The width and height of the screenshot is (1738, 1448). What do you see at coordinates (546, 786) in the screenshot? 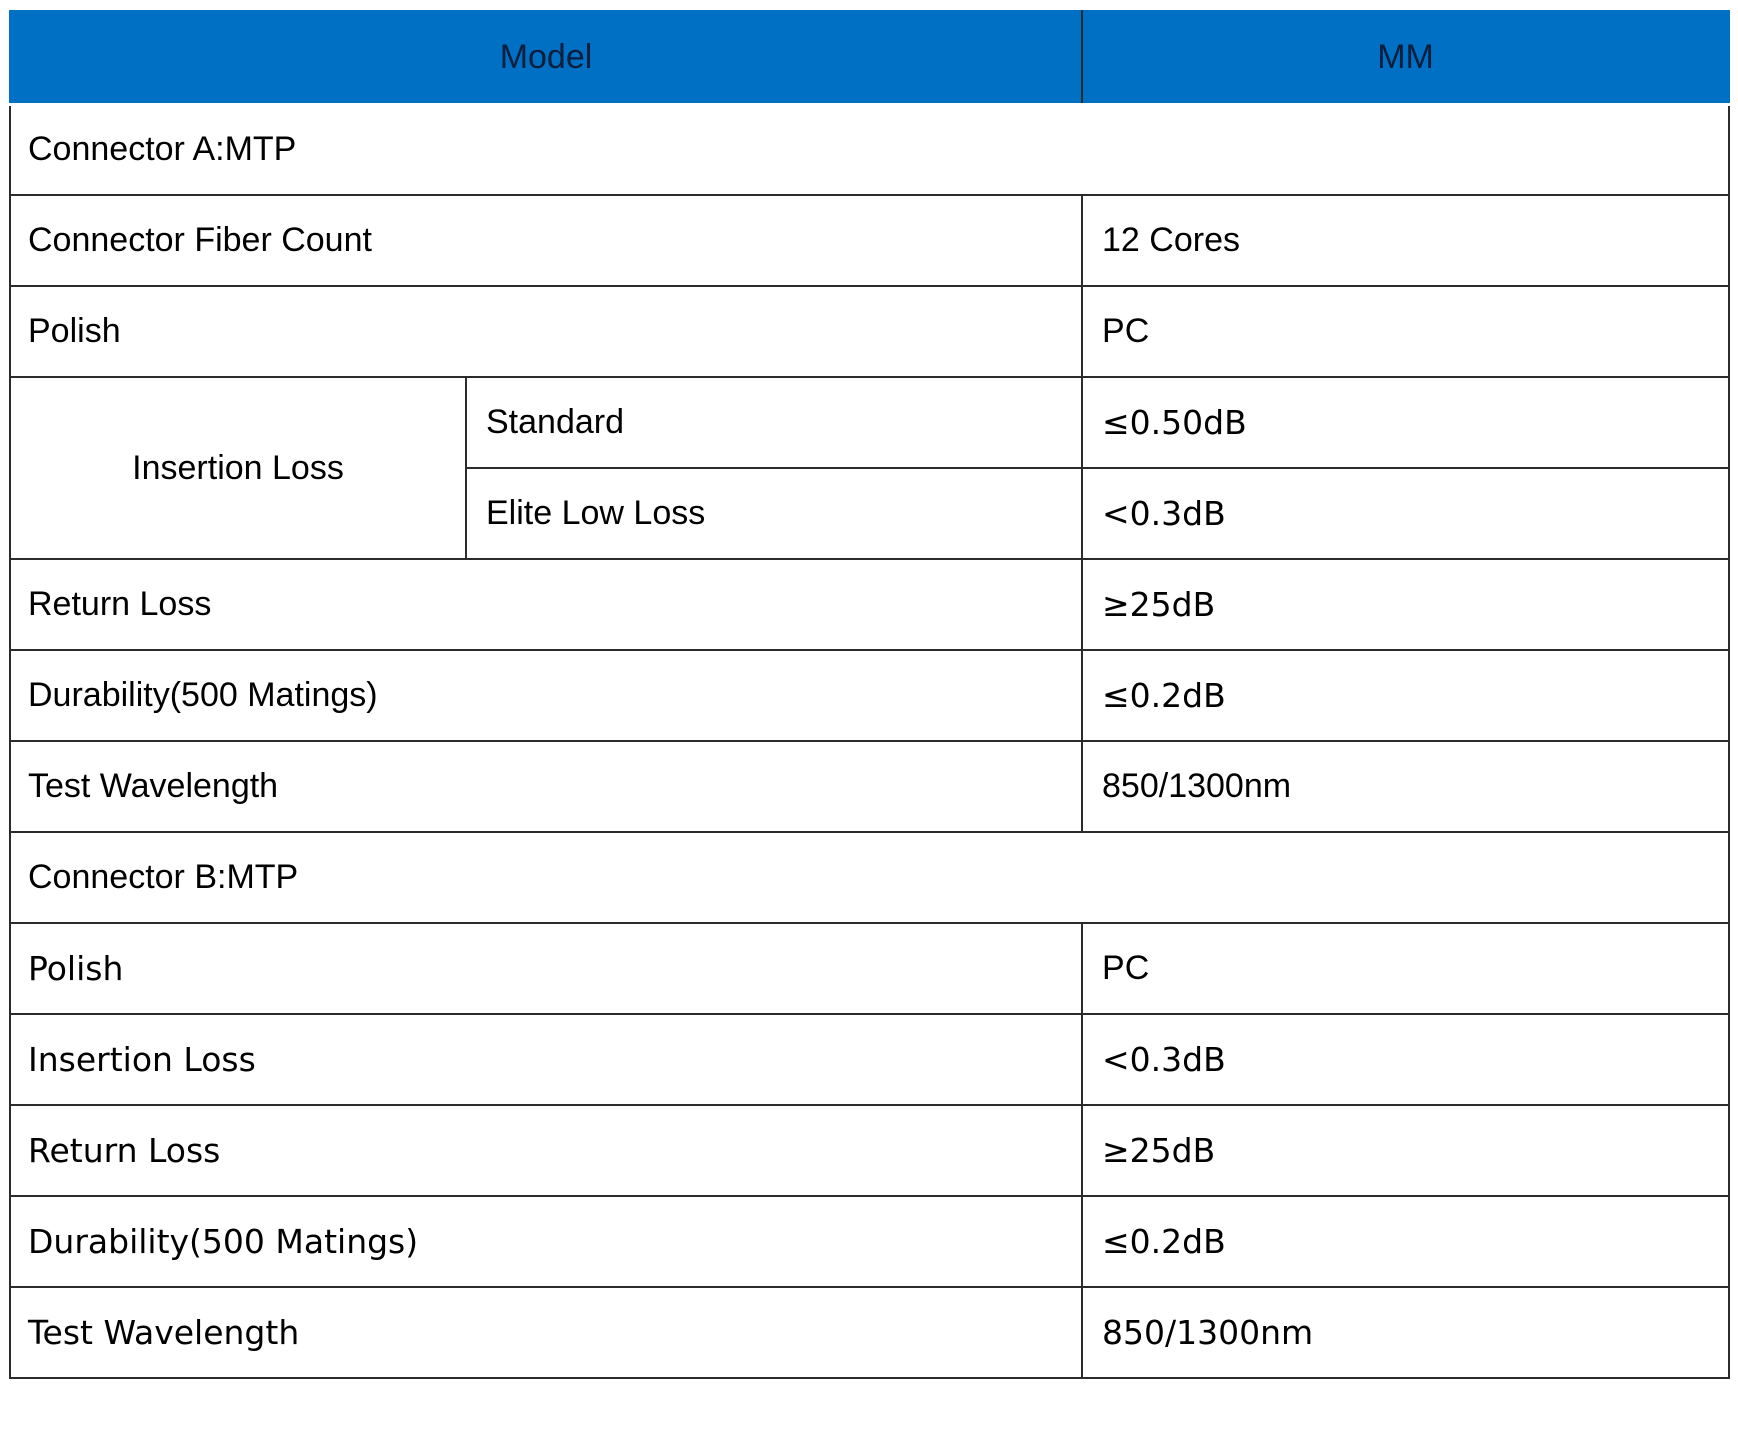
I see `row-label-test-wavelength-a: Test Wavelength` at bounding box center [546, 786].